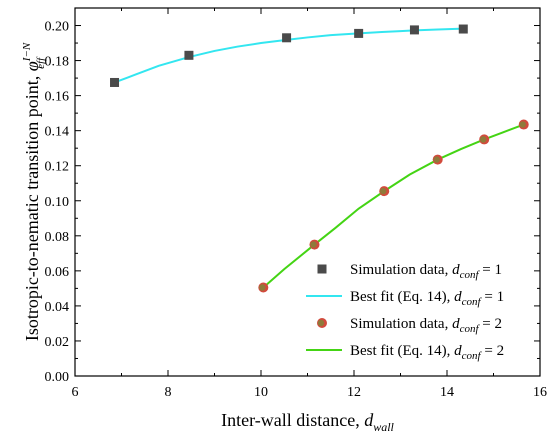 This screenshot has width=550, height=441. I want to click on y-tick-label: 0.00, so click(57, 377).